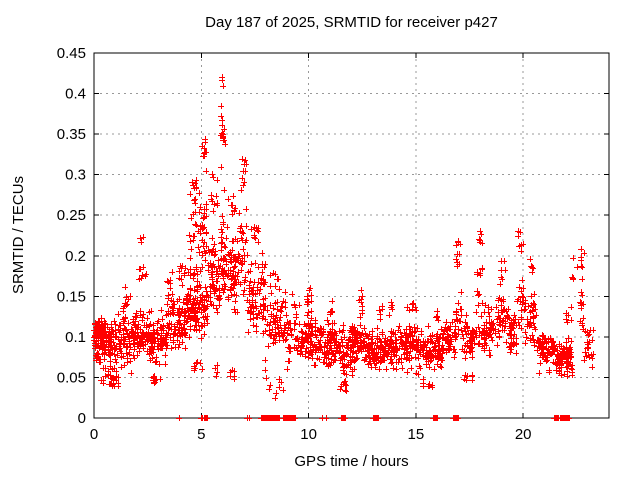 Image resolution: width=640 pixels, height=480 pixels. Describe the element at coordinates (351, 461) in the screenshot. I see `x-axis-label: GPS time / hours` at that location.